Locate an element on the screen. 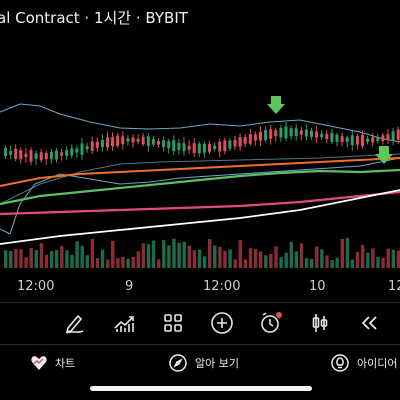 Image resolution: width=400 pixels, height=400 pixels. ma-green is located at coordinates (200, 187).